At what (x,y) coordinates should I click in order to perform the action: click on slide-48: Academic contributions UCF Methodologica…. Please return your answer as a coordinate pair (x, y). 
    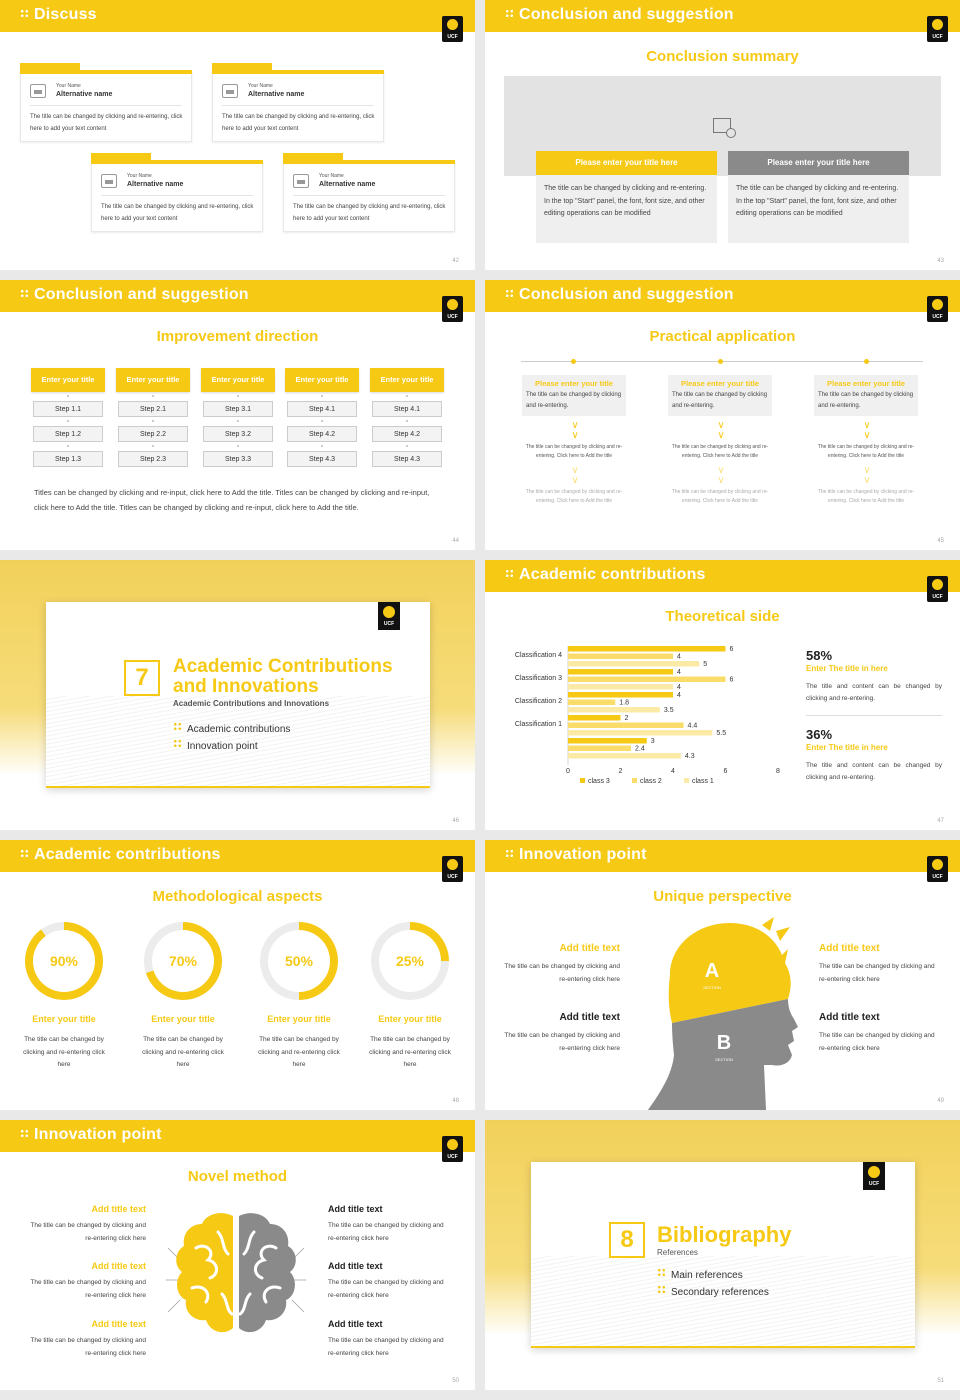
    Looking at the image, I should click on (237, 975).